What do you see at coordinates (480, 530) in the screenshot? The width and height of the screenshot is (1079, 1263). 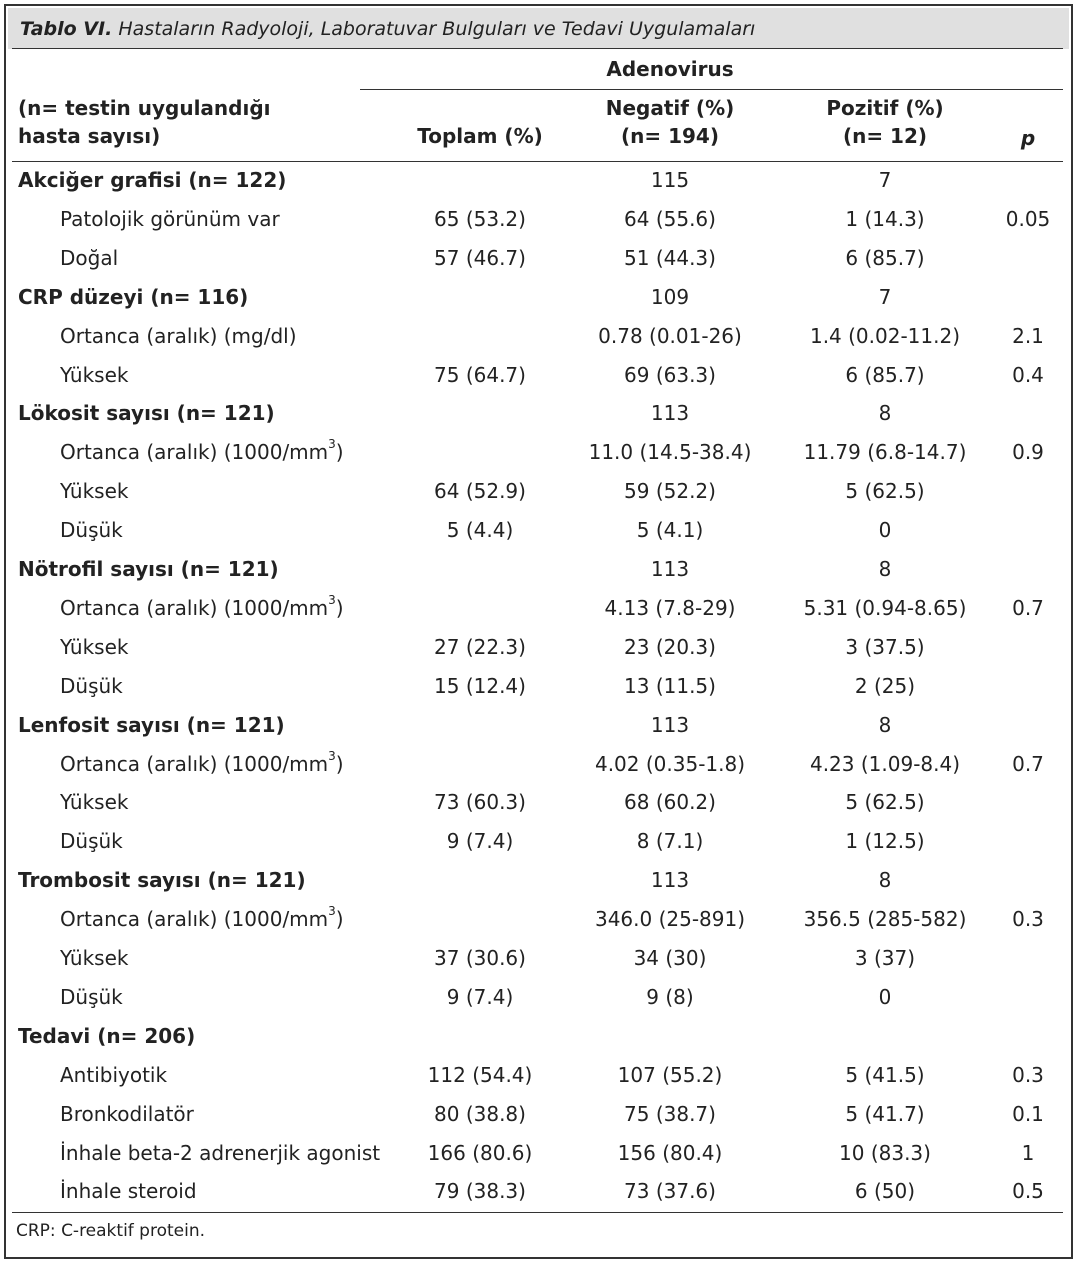 I see `total-cell: 5 (4.4)` at bounding box center [480, 530].